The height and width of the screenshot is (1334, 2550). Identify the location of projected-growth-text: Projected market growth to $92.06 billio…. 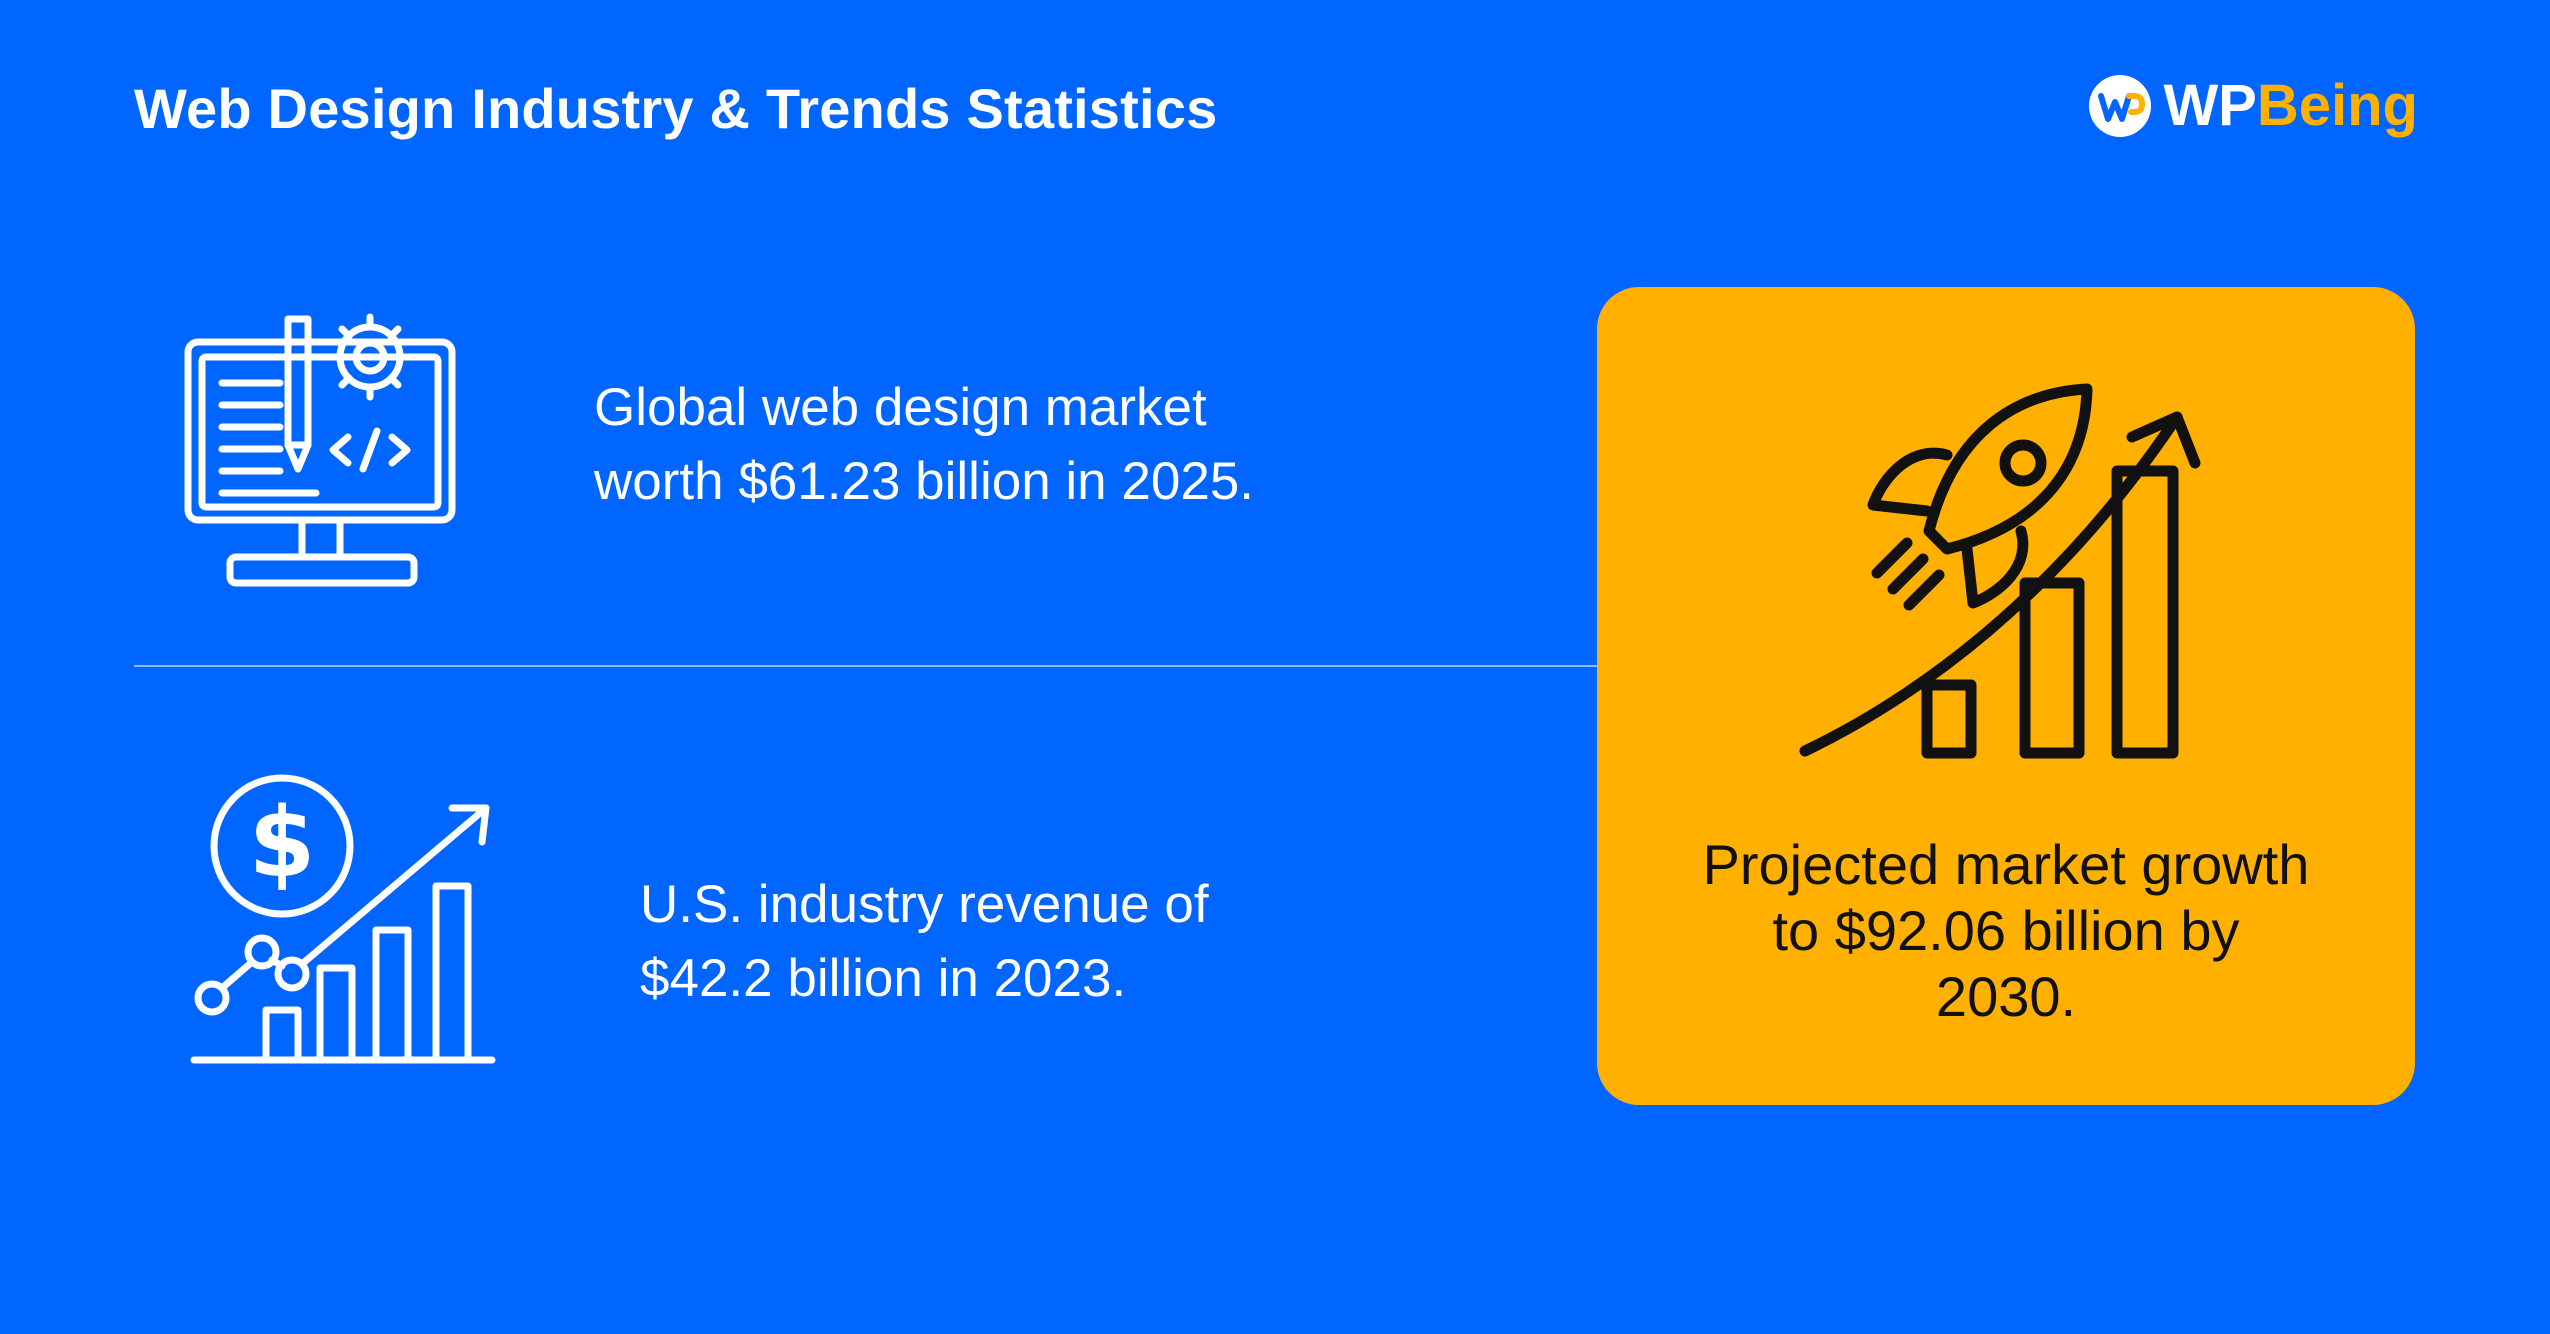
(2006, 931).